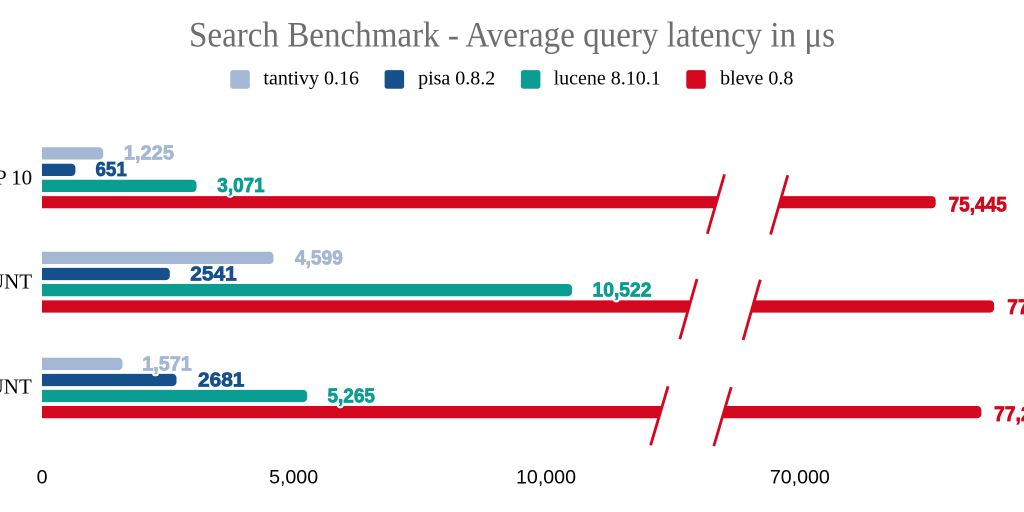 The height and width of the screenshot is (512, 1024). Describe the element at coordinates (622, 291) in the screenshot. I see `svg-text: 10,522` at that location.